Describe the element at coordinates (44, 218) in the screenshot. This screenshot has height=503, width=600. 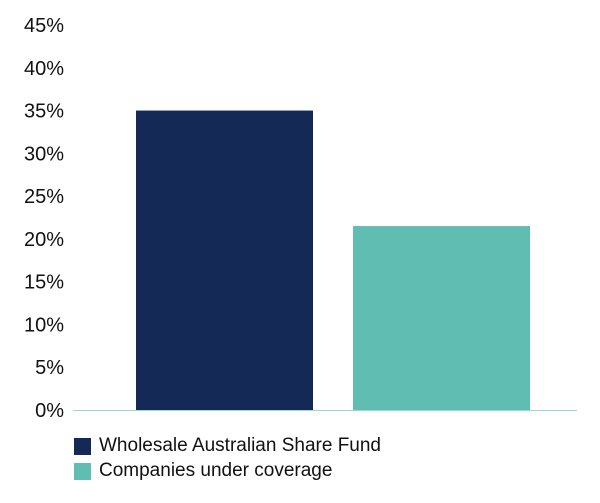
I see `y-axis-labels: 0% 5% 10% 15% 20% 25% 30% 35% 40% 45%` at that location.